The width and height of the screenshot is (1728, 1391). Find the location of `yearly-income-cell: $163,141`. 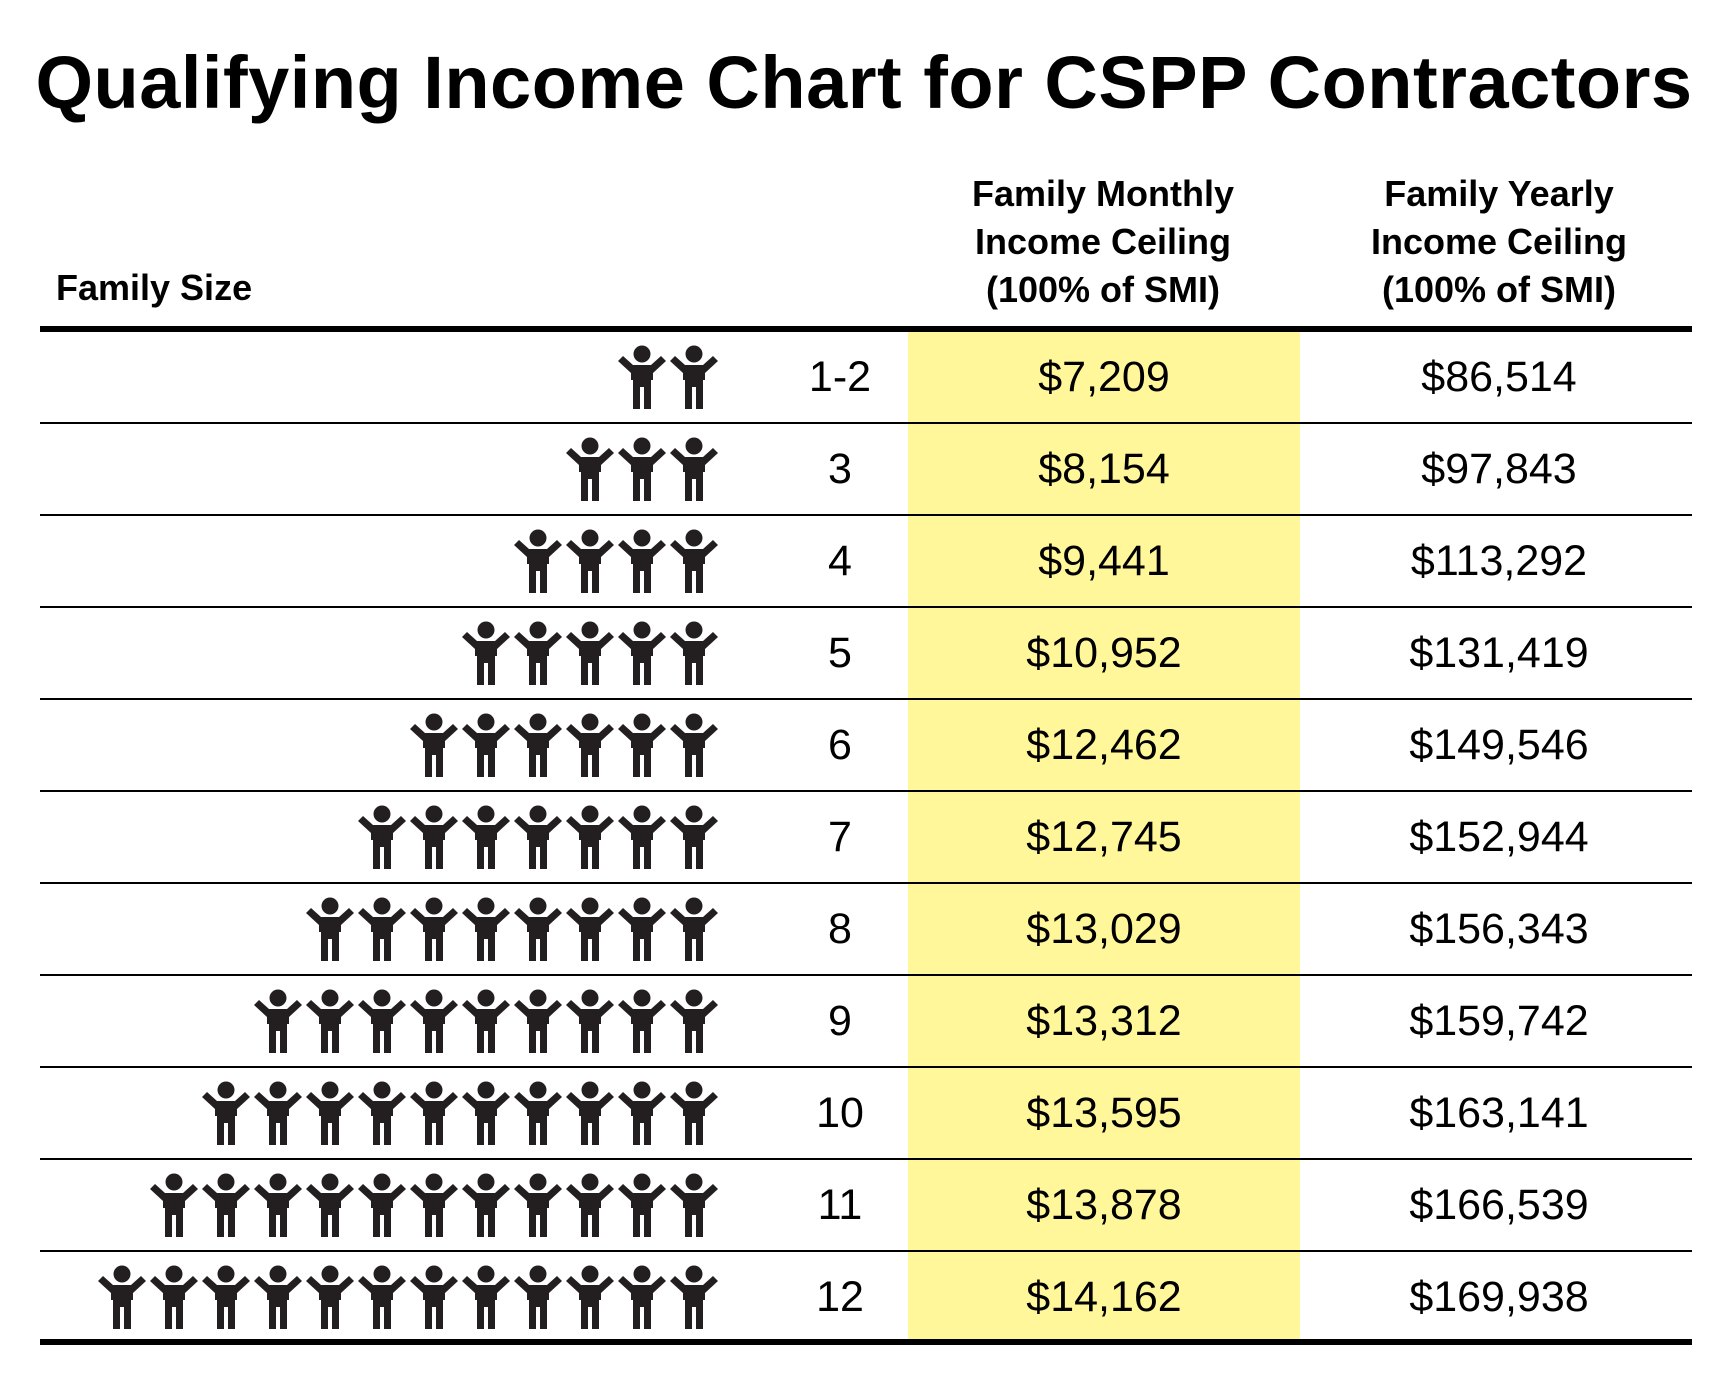

yearly-income-cell: $163,141 is located at coordinates (1499, 1113).